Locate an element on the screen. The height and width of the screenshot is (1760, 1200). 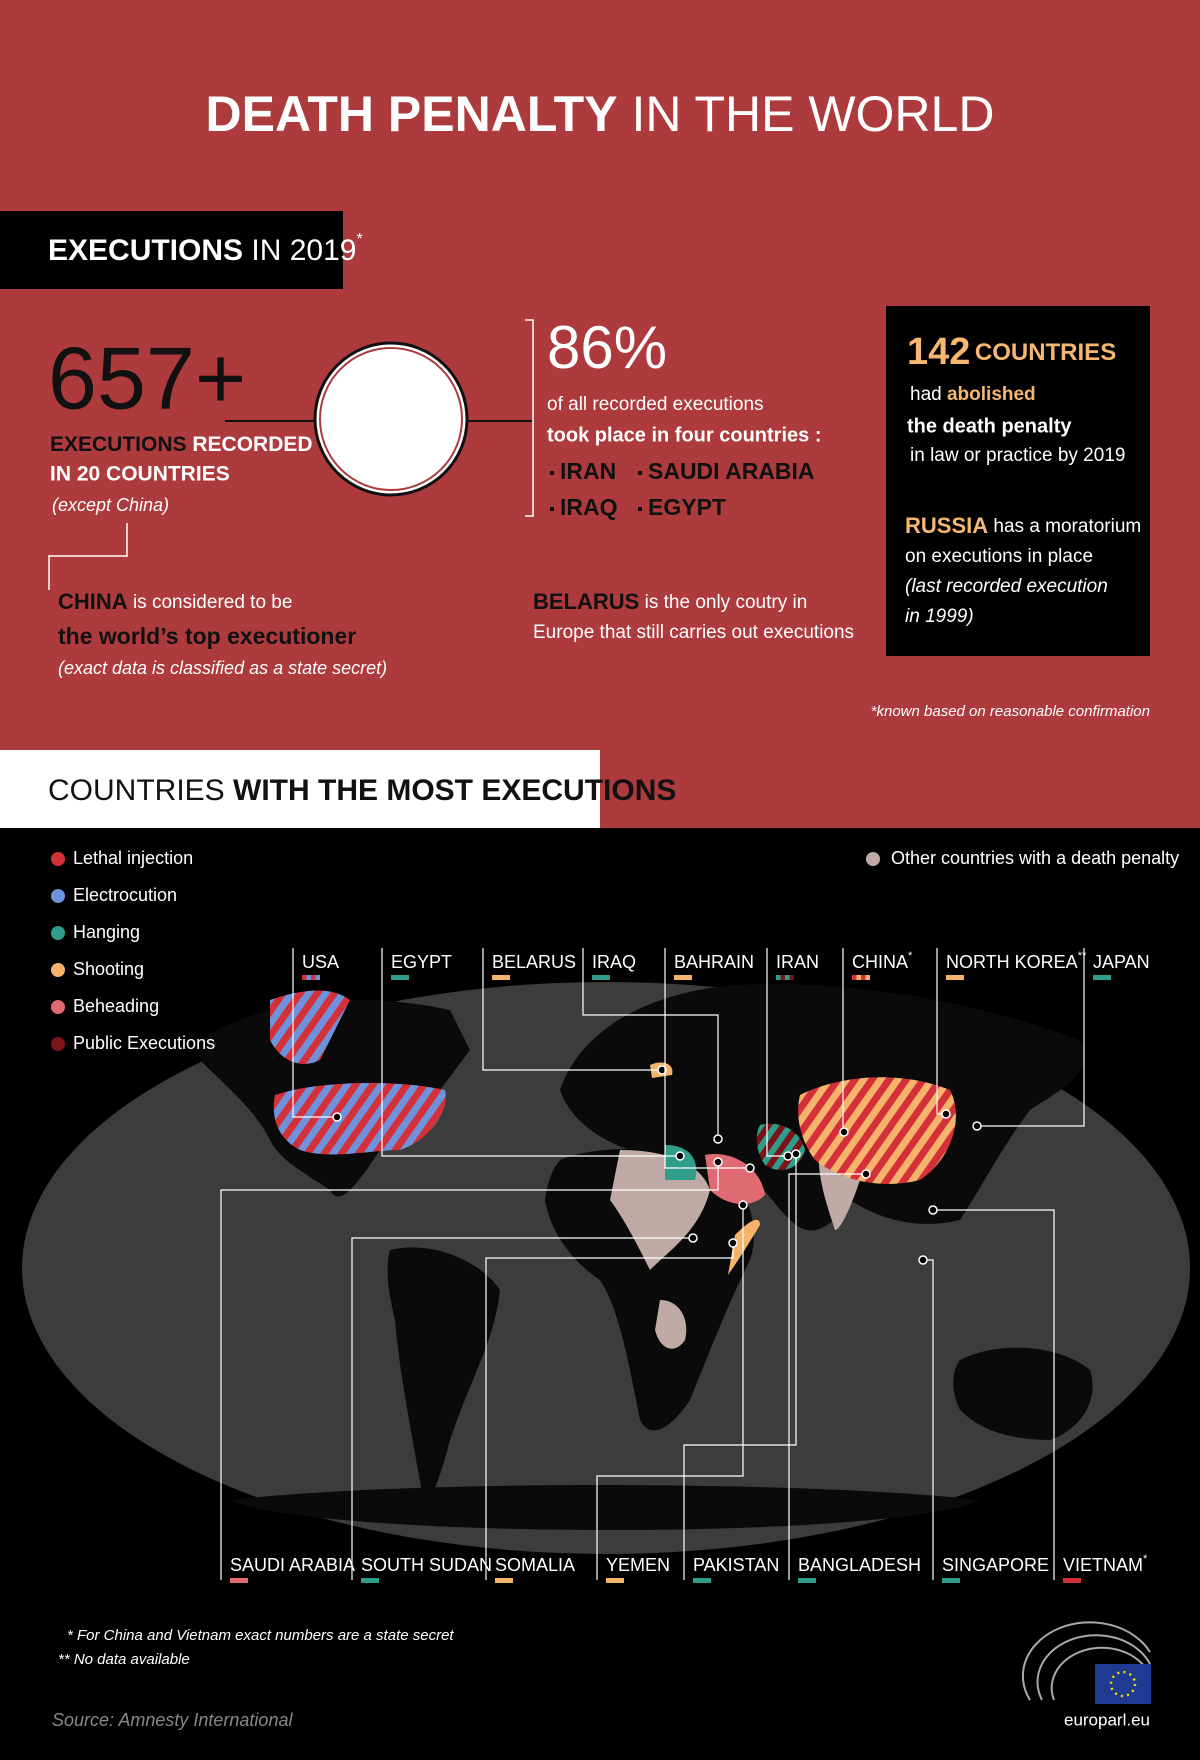
country-name: IRAN is located at coordinates (797, 962).